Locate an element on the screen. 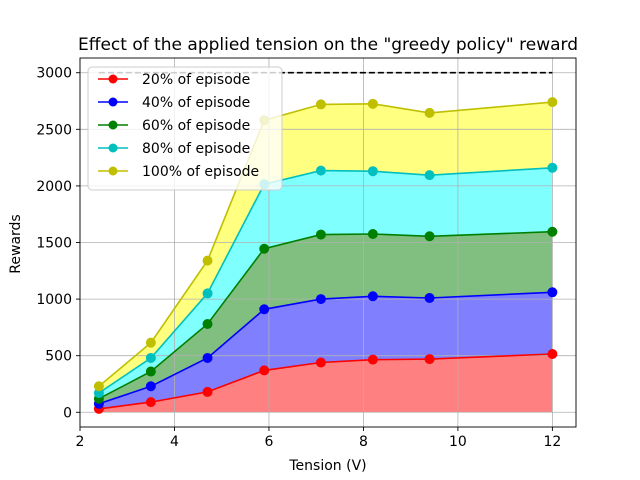 The height and width of the screenshot is (480, 640). x-tick-label: 12 is located at coordinates (552, 442).